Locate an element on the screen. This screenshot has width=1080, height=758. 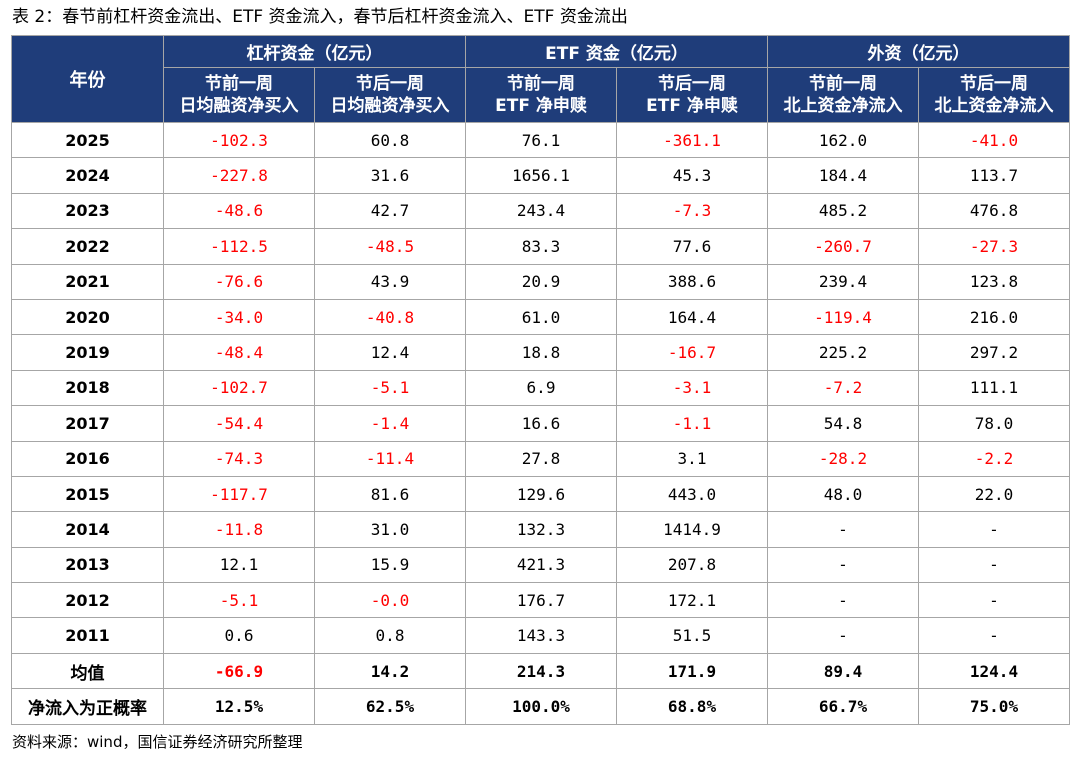
year-cell: 2018 is located at coordinates (87, 388).